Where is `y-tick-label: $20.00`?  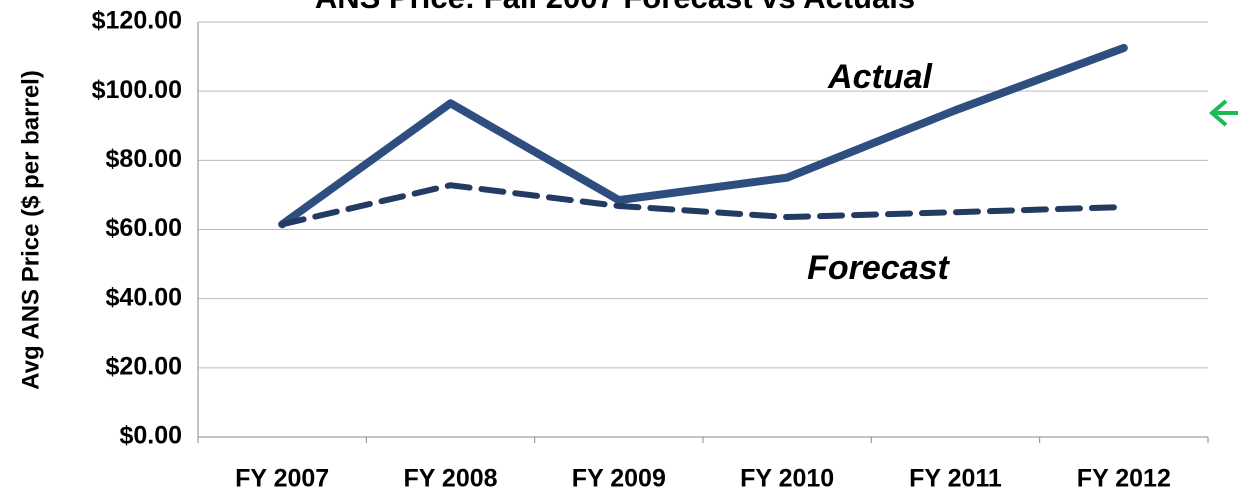
y-tick-label: $20.00 is located at coordinates (144, 366).